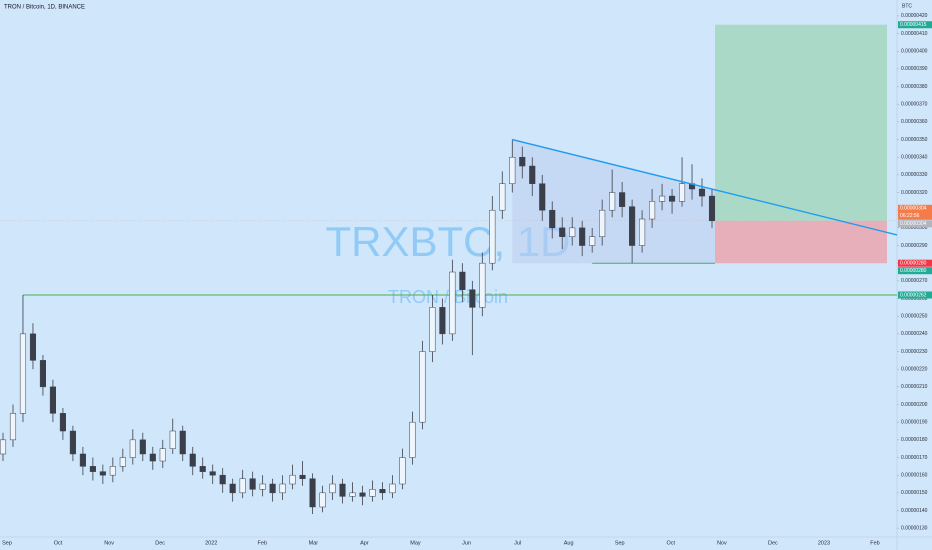 Image resolution: width=932 pixels, height=550 pixels. Describe the element at coordinates (914, 87) in the screenshot. I see `y-tick-label: 0.00000380` at that location.